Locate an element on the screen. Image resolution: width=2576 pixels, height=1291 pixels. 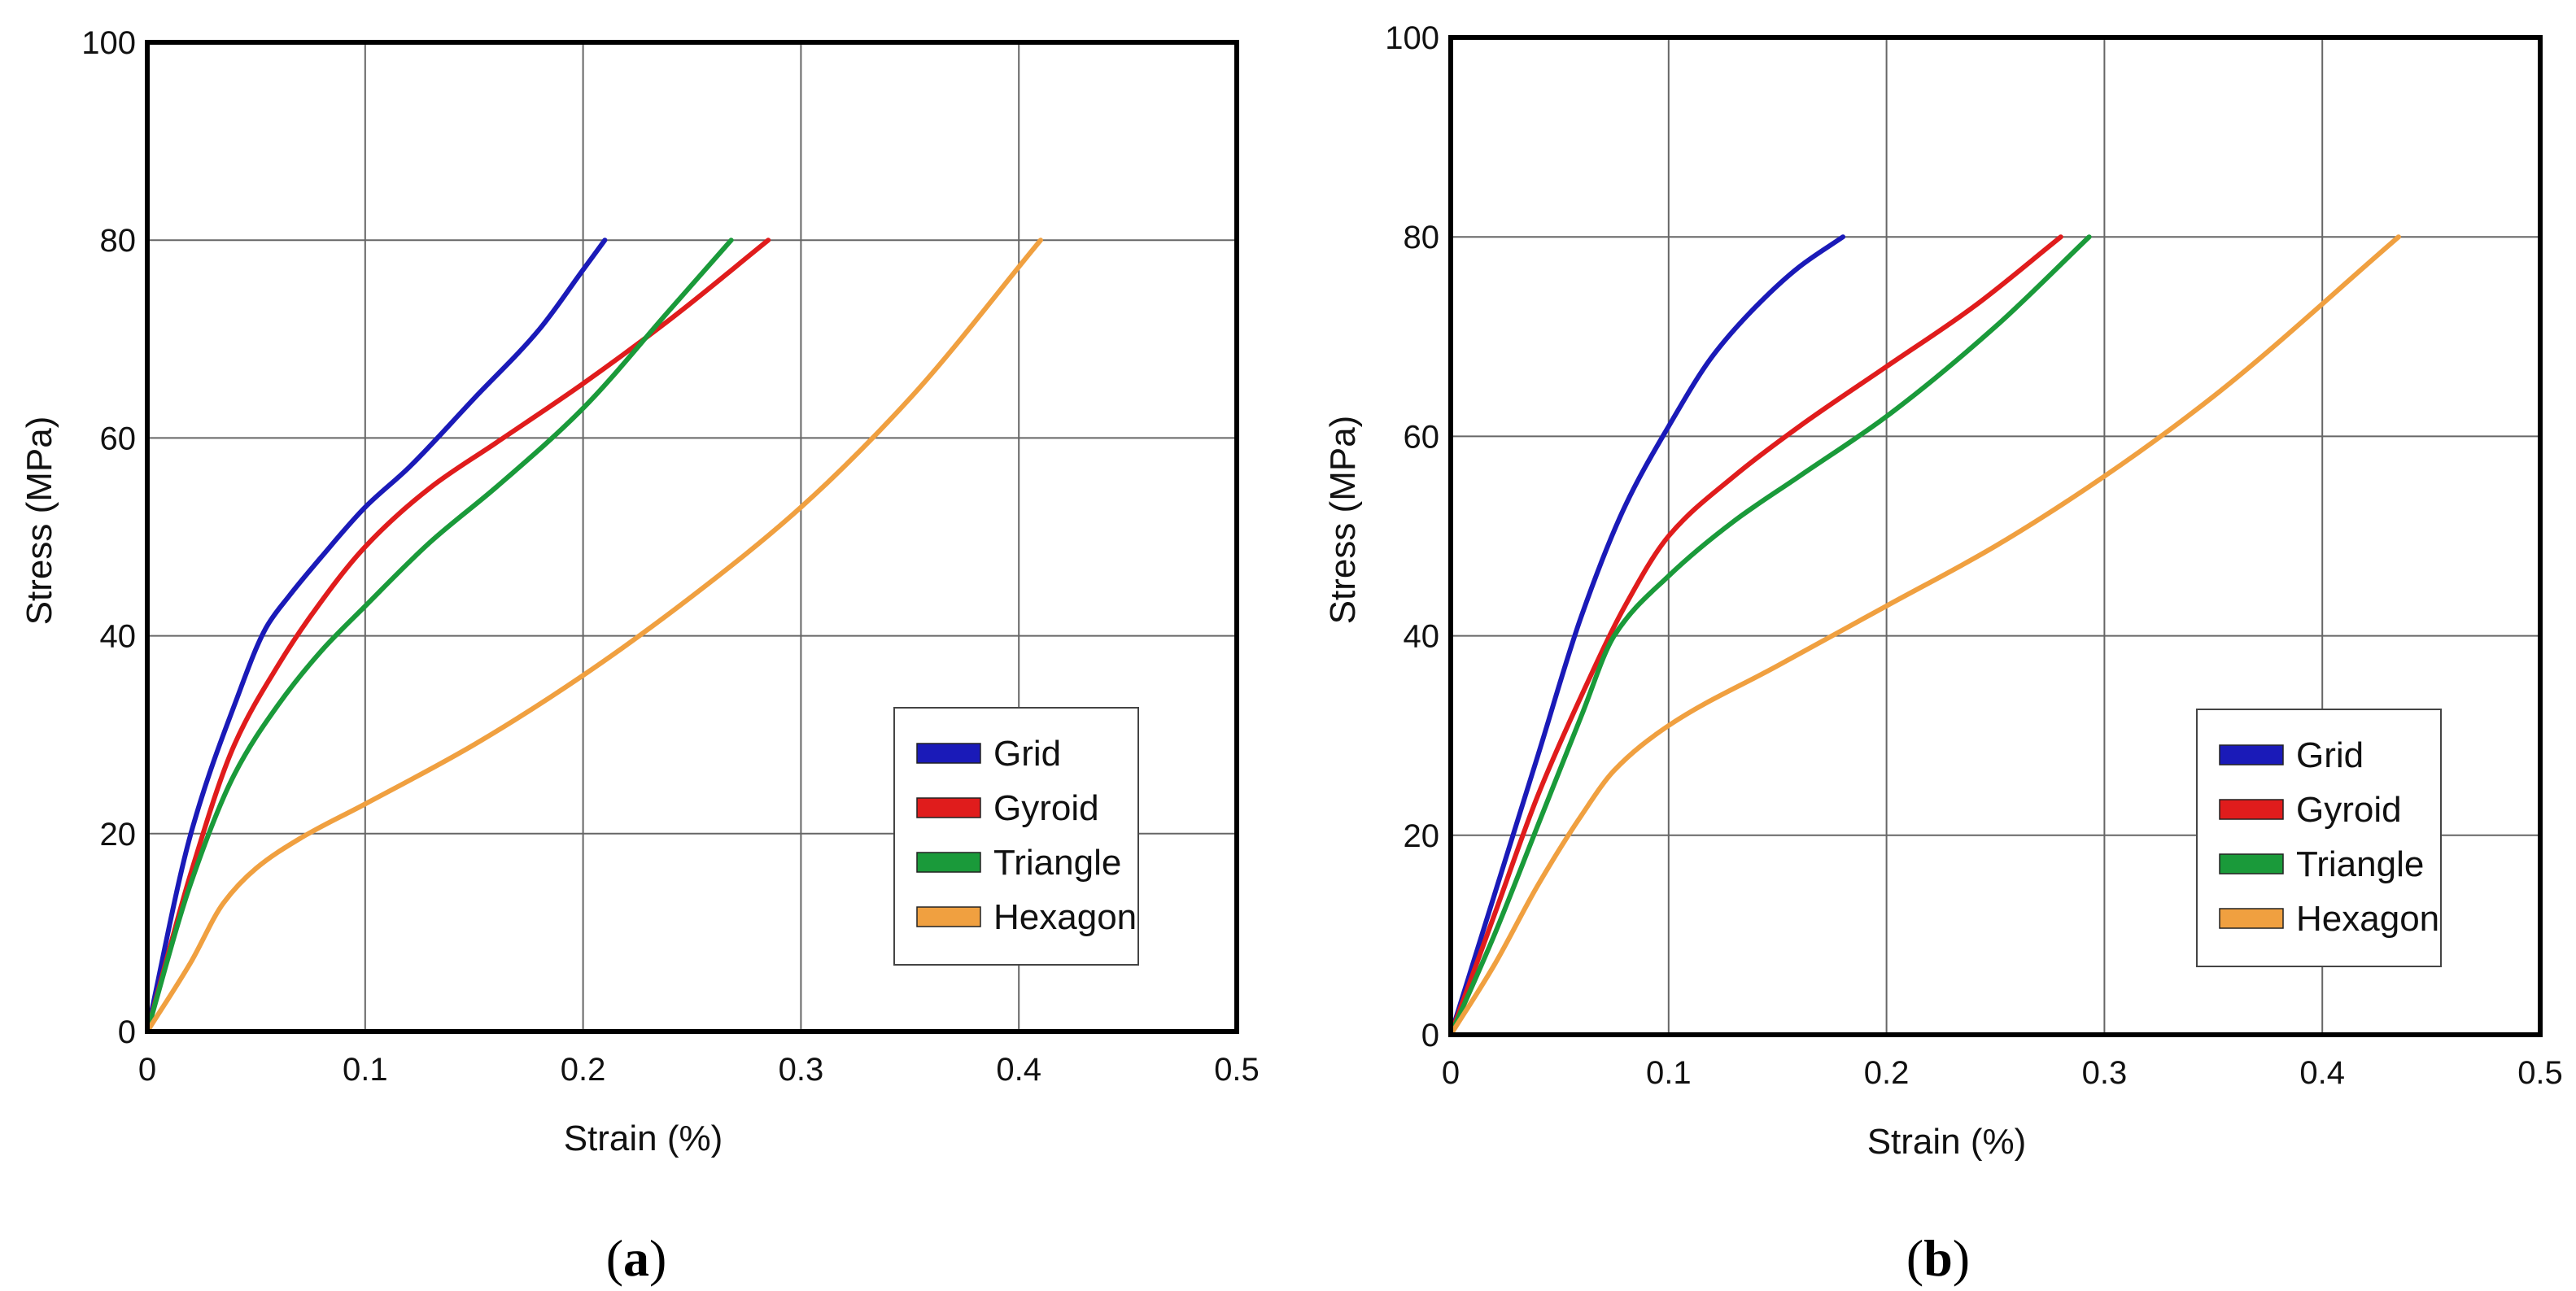
panel-label: (b) is located at coordinates (1938, 1258).